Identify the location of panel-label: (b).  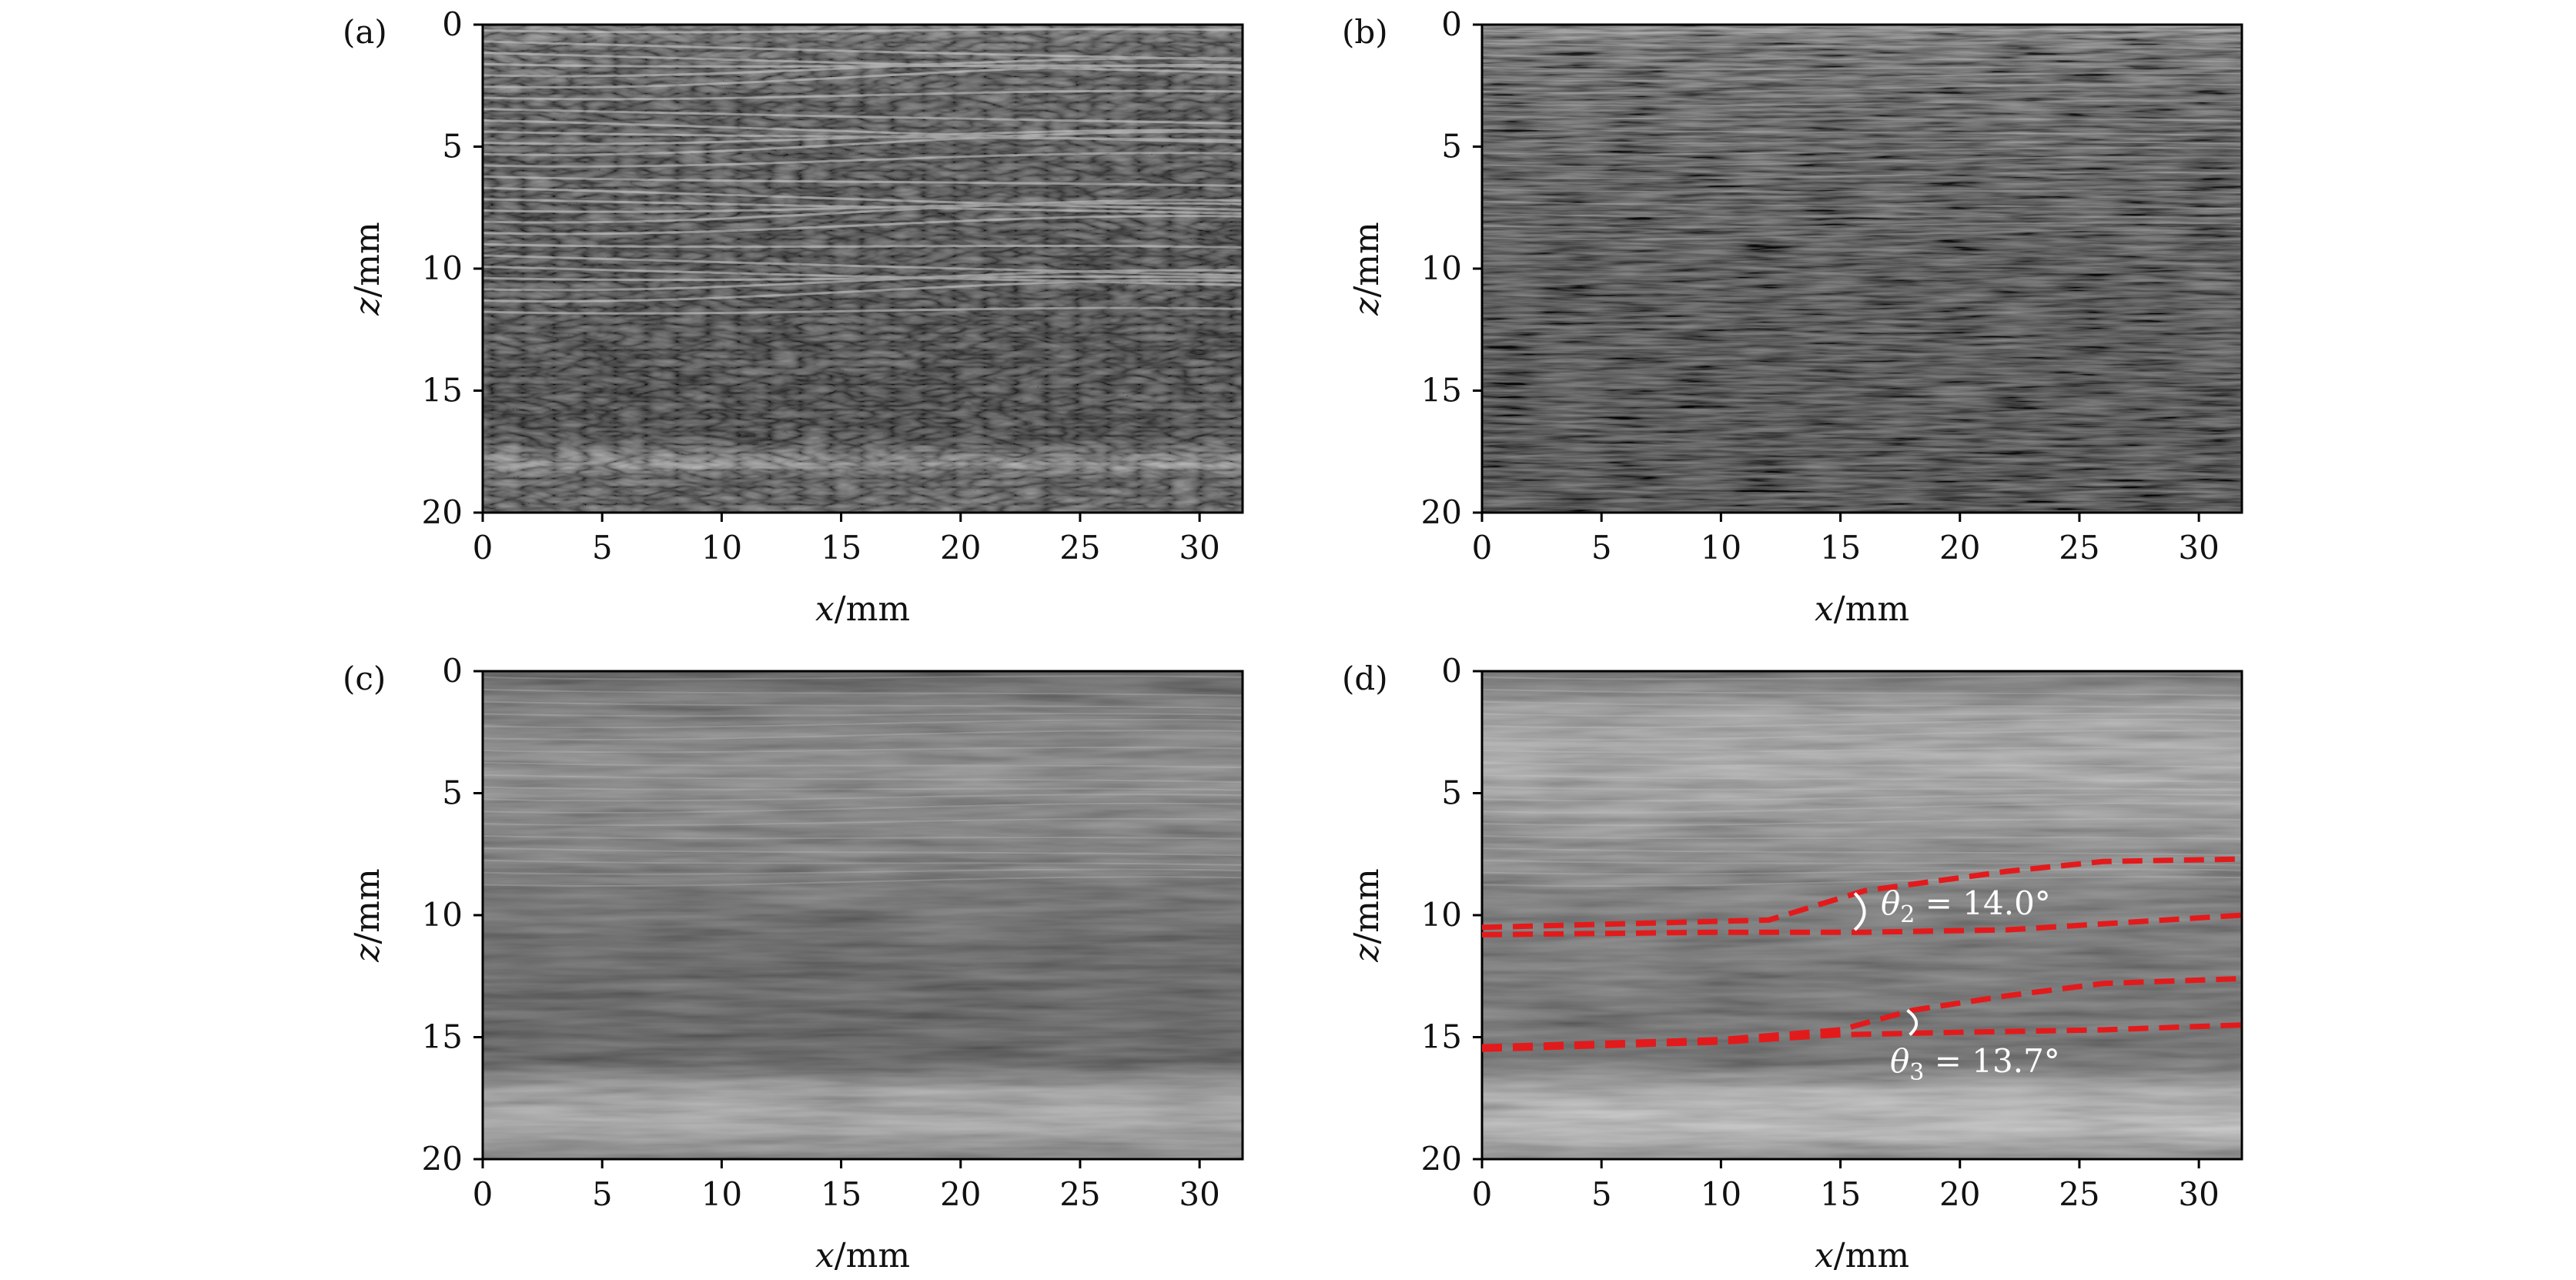
(1365, 32).